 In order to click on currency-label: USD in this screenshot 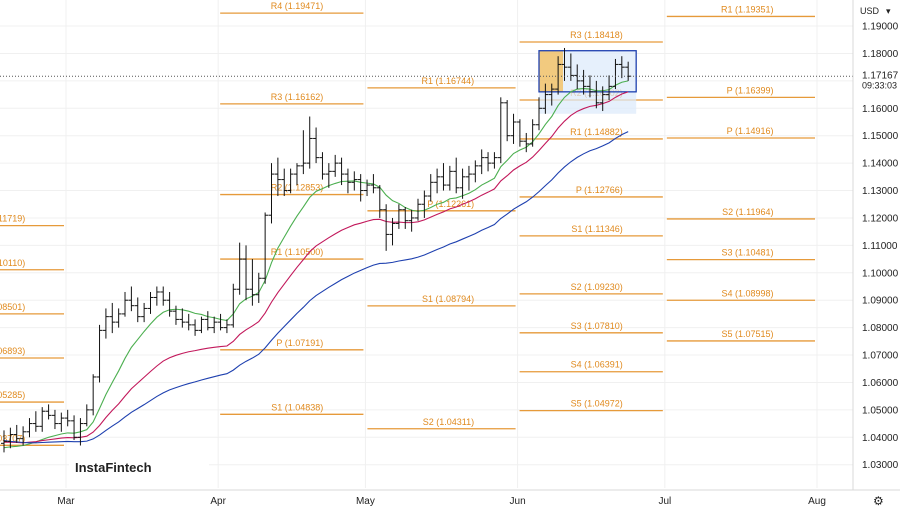, I will do `click(870, 11)`.